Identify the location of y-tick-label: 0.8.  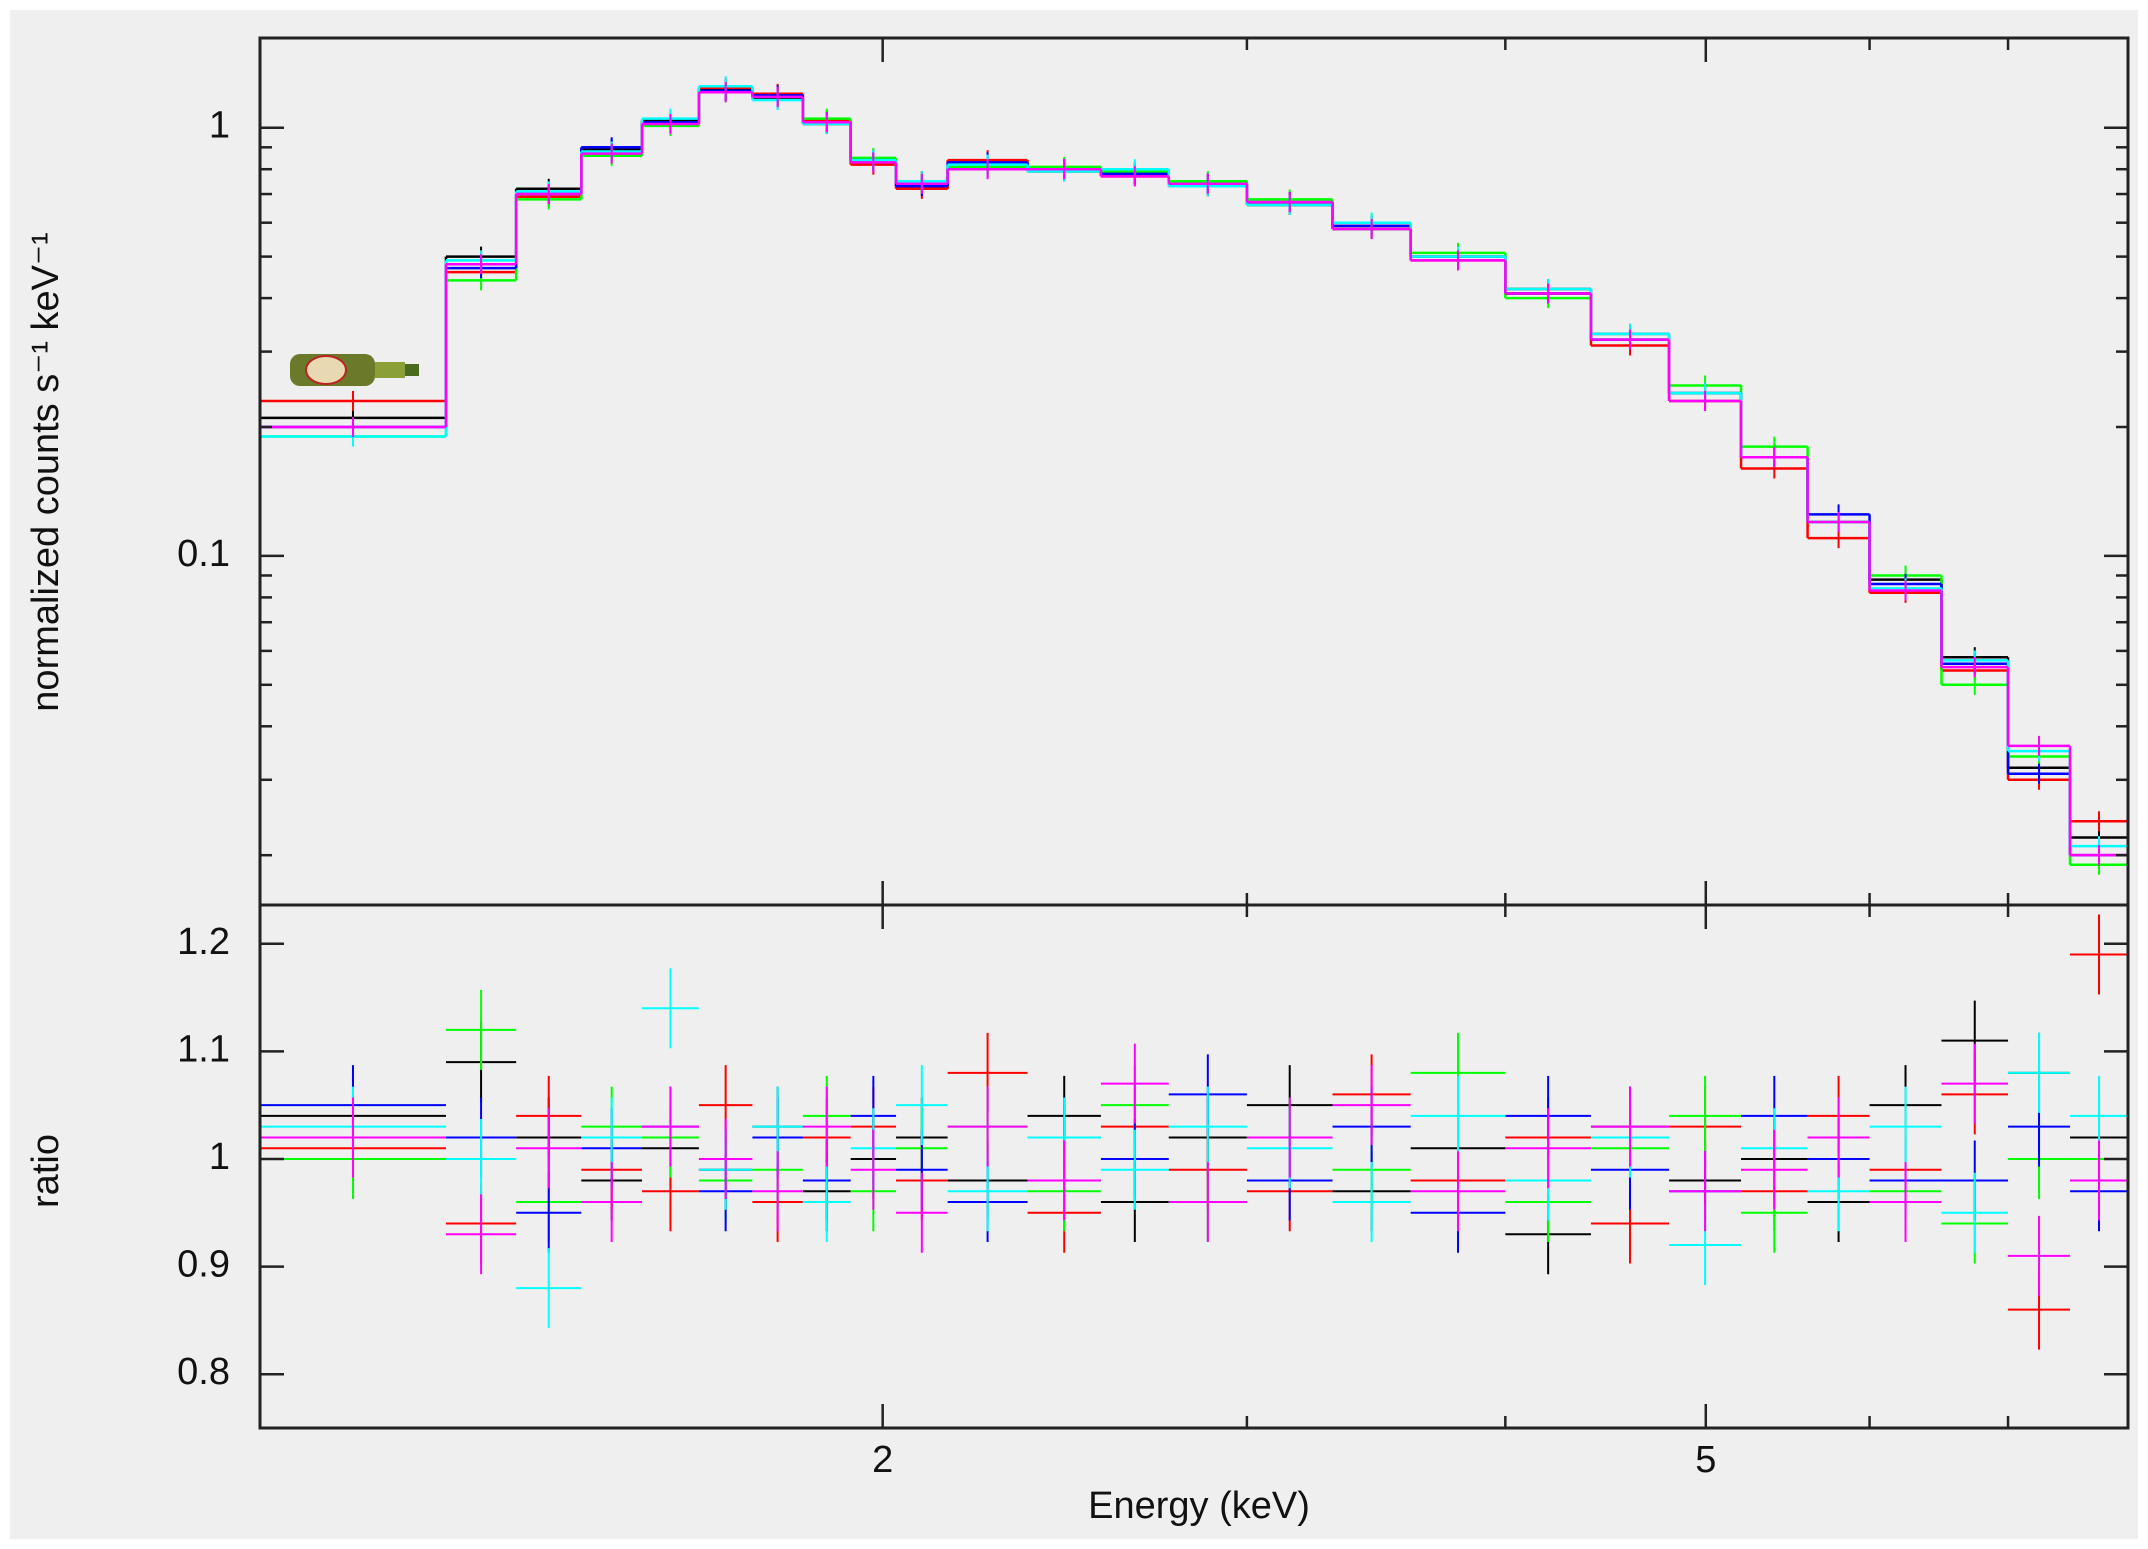
(203, 1372).